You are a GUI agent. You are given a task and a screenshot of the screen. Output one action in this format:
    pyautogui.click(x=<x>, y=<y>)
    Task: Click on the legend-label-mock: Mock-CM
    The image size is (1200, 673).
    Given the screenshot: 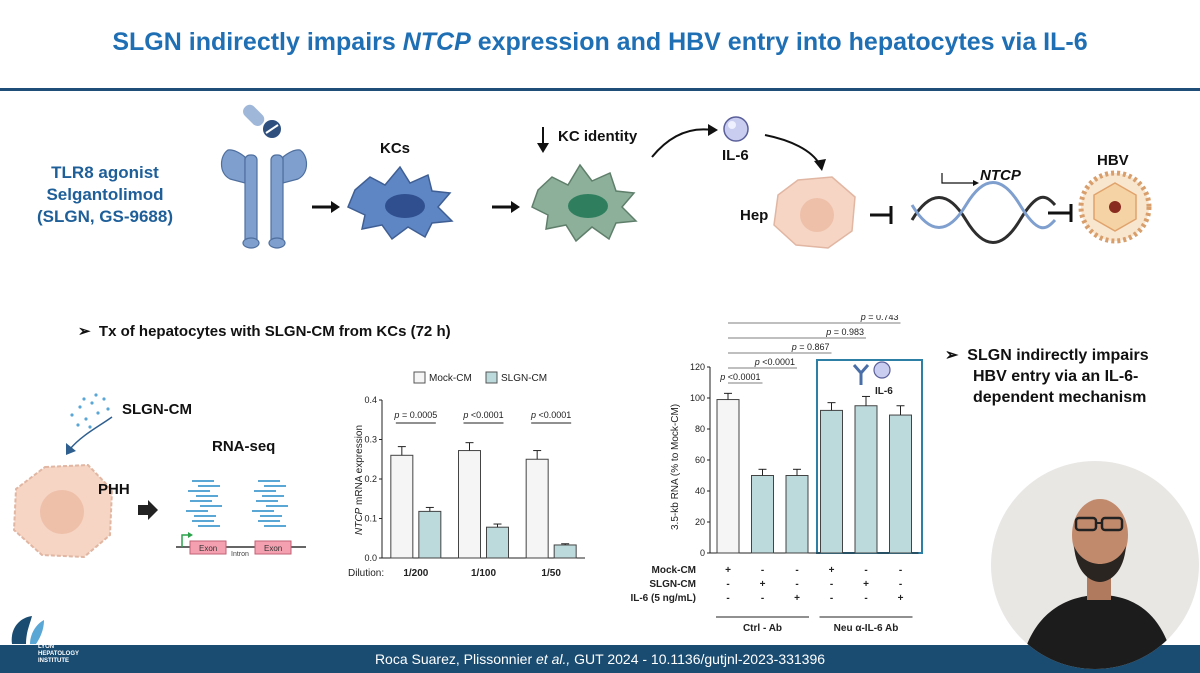 What is the action you would take?
    pyautogui.click(x=450, y=378)
    